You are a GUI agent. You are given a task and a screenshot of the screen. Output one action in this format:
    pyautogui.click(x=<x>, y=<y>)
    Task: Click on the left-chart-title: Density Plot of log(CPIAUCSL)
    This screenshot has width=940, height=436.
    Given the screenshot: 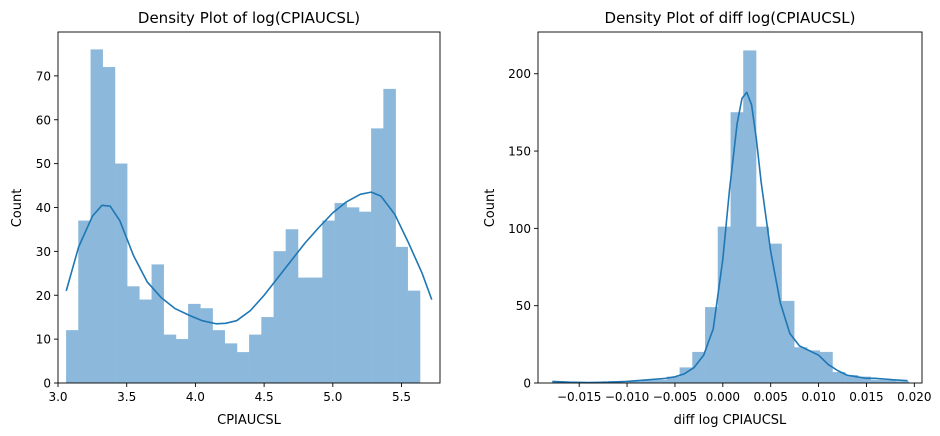 What is the action you would take?
    pyautogui.click(x=249, y=18)
    